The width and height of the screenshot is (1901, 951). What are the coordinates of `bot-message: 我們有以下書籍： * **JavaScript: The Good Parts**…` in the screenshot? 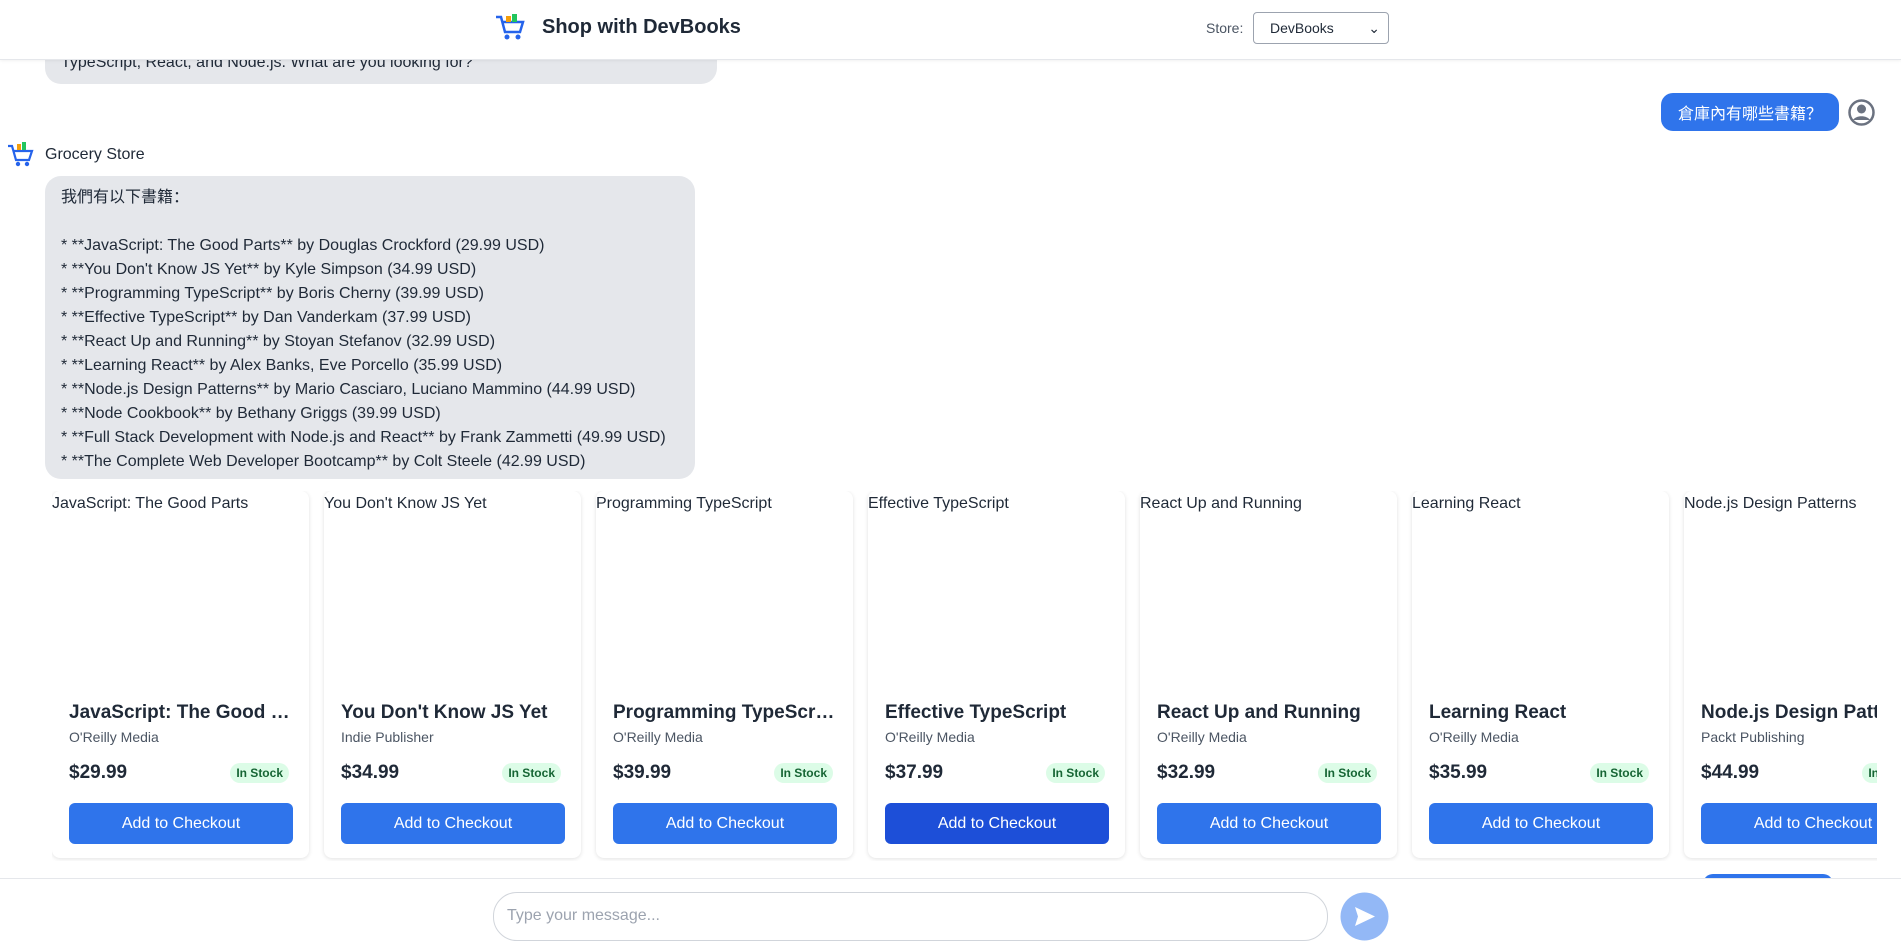 It's located at (370, 327).